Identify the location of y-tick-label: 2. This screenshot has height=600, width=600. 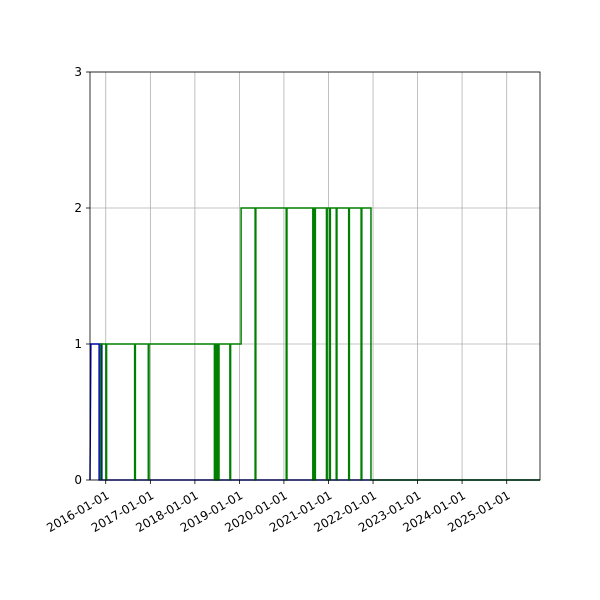
(78, 208).